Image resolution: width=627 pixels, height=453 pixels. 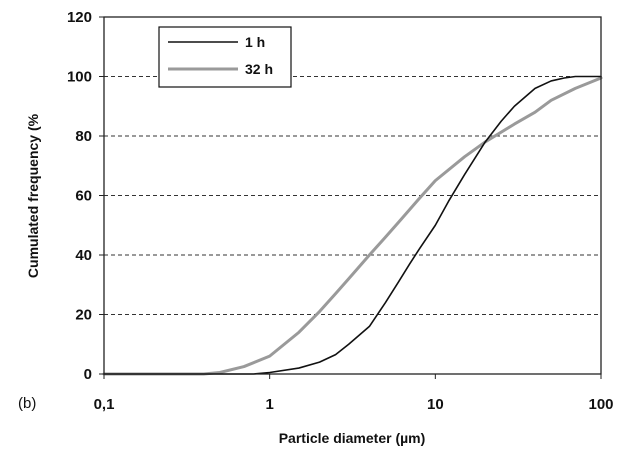 I want to click on legend-label-32h: 32 h, so click(x=259, y=69).